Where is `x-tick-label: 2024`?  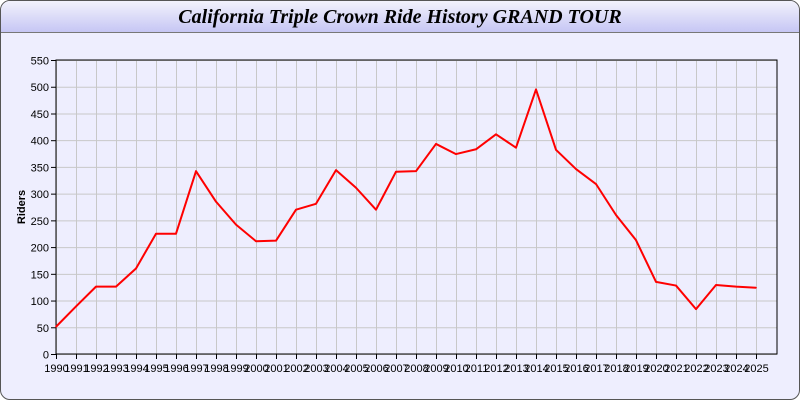
x-tick-label: 2024 is located at coordinates (736, 369).